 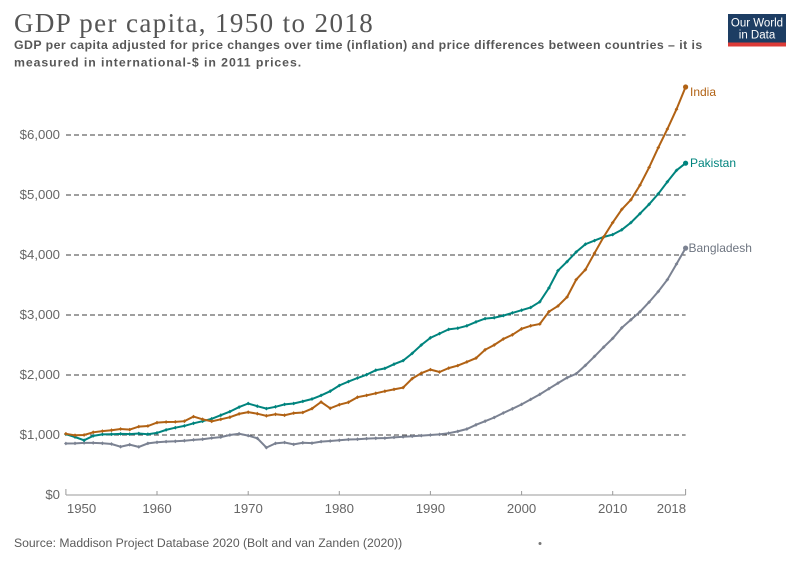 I want to click on svg-text: Bangladesh, so click(x=720, y=248).